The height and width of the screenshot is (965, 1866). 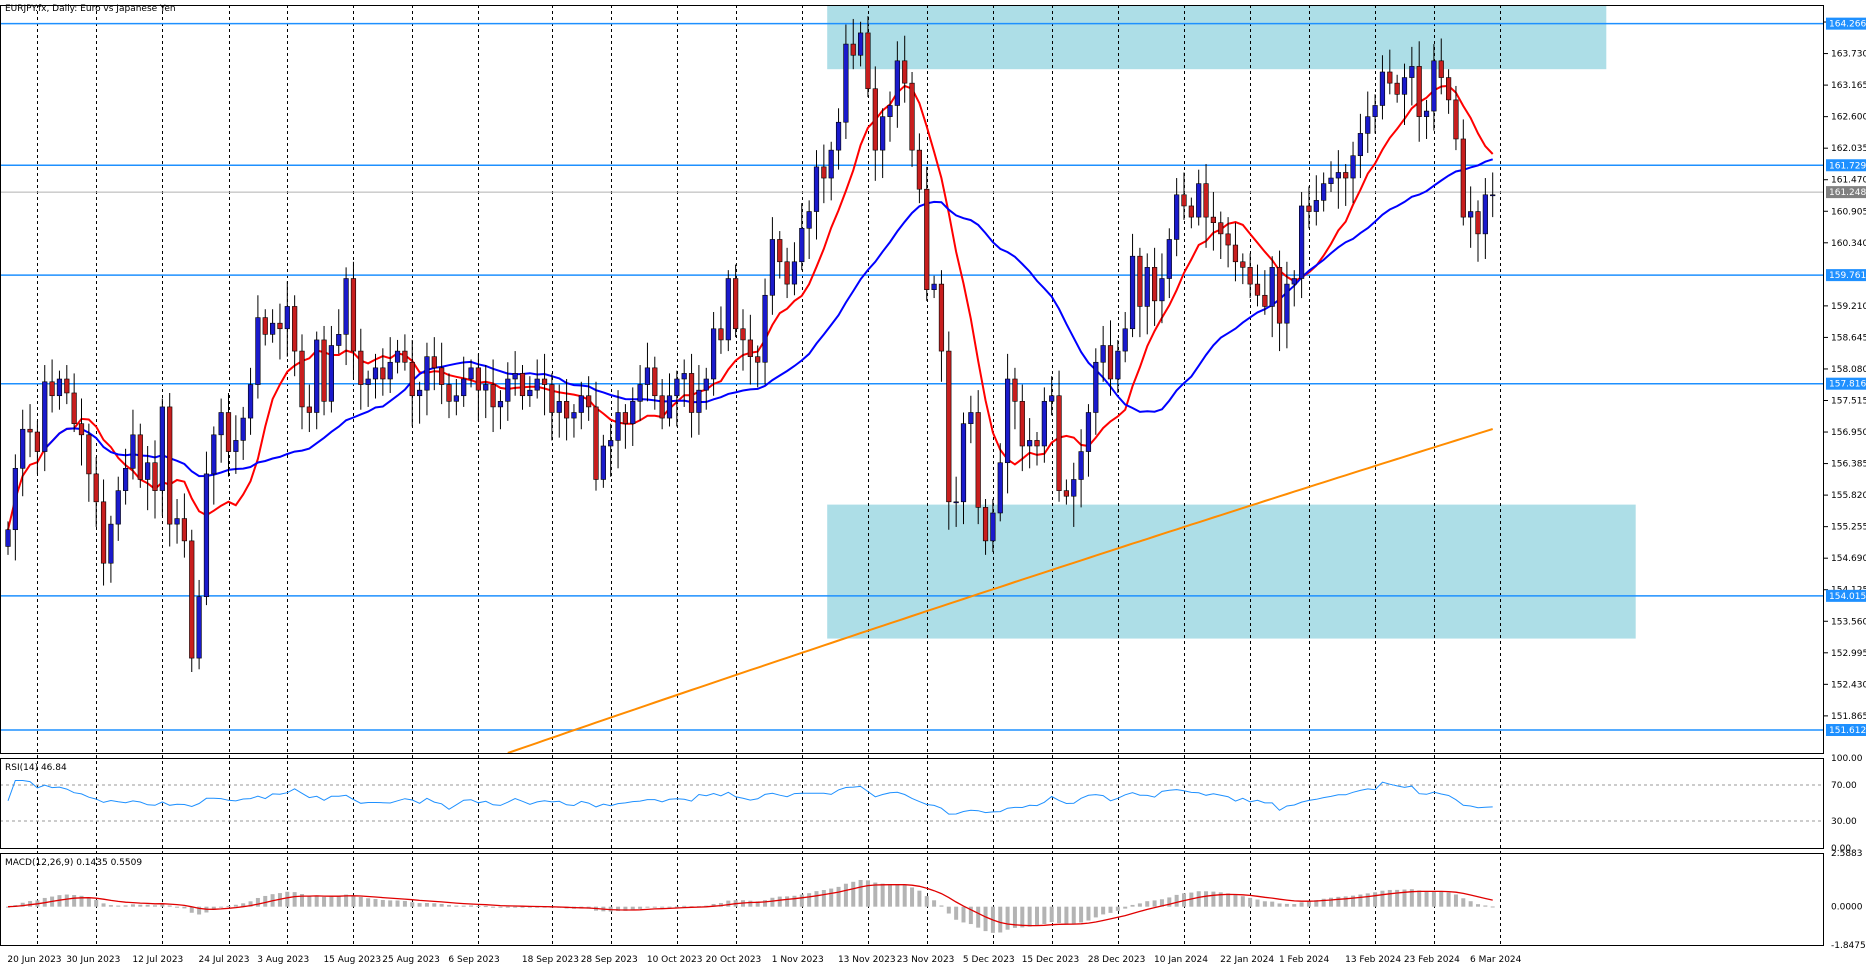 What do you see at coordinates (1846, 23) in the screenshot?
I see `hline-label-0-box` at bounding box center [1846, 23].